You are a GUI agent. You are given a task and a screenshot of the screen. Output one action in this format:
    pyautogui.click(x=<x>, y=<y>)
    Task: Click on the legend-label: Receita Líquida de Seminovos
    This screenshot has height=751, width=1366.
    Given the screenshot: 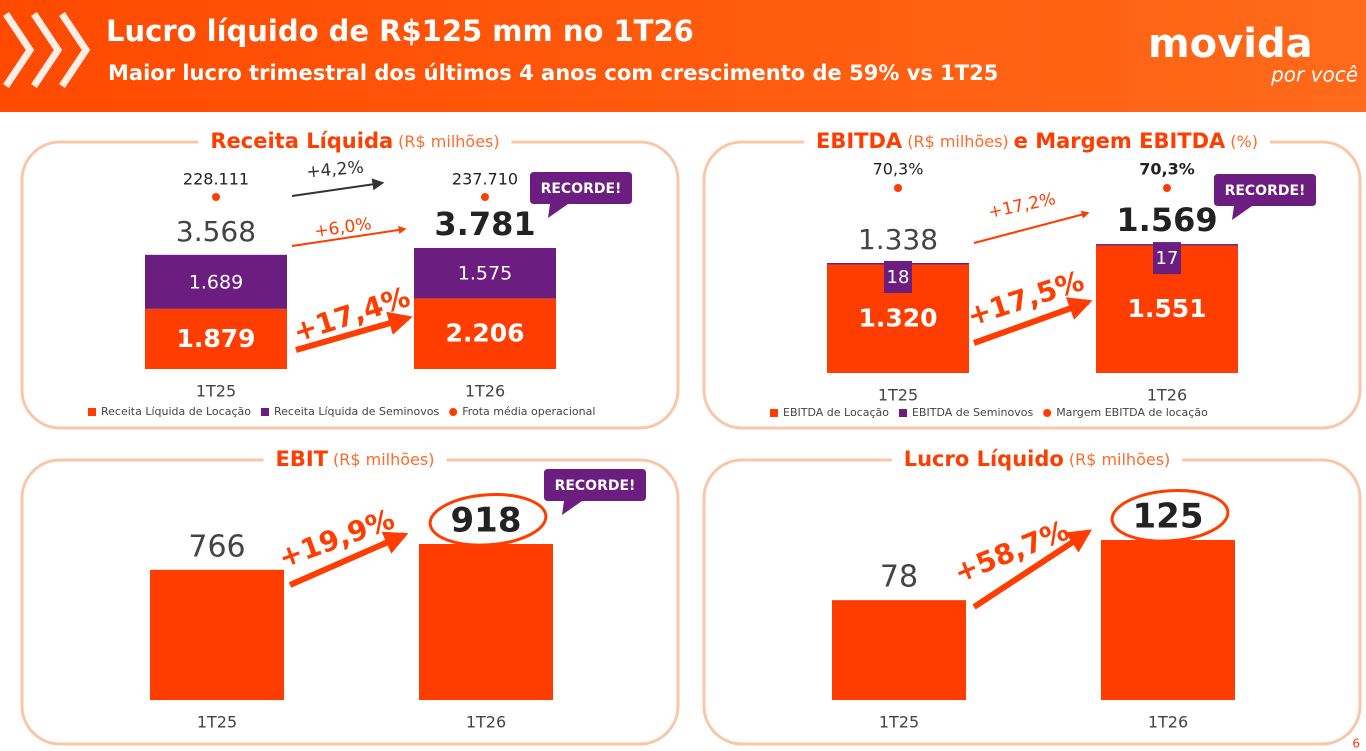 What is the action you would take?
    pyautogui.click(x=356, y=411)
    